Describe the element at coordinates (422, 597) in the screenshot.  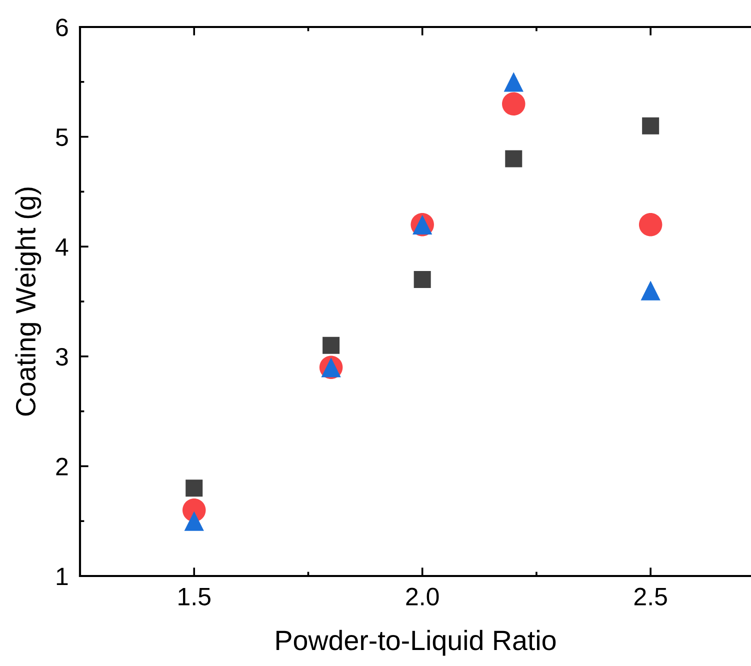
I see `x-tick-label: 2.0` at that location.